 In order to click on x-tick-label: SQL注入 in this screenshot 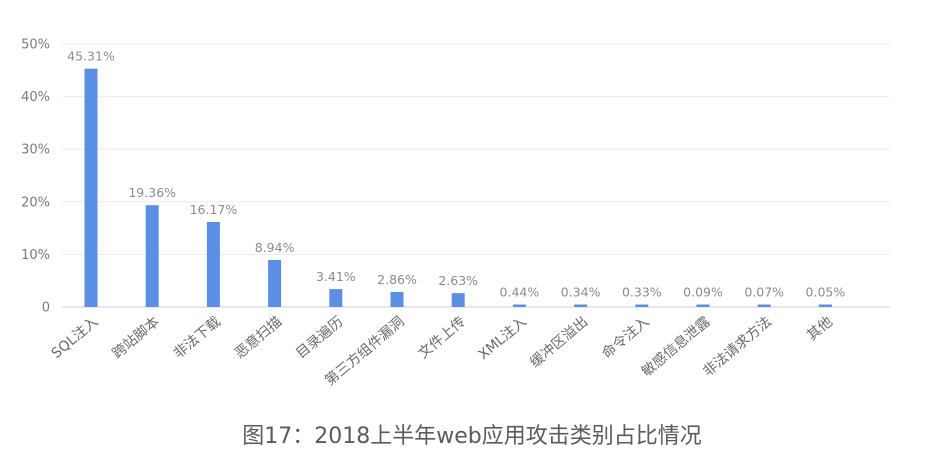, I will do `click(75, 338)`.